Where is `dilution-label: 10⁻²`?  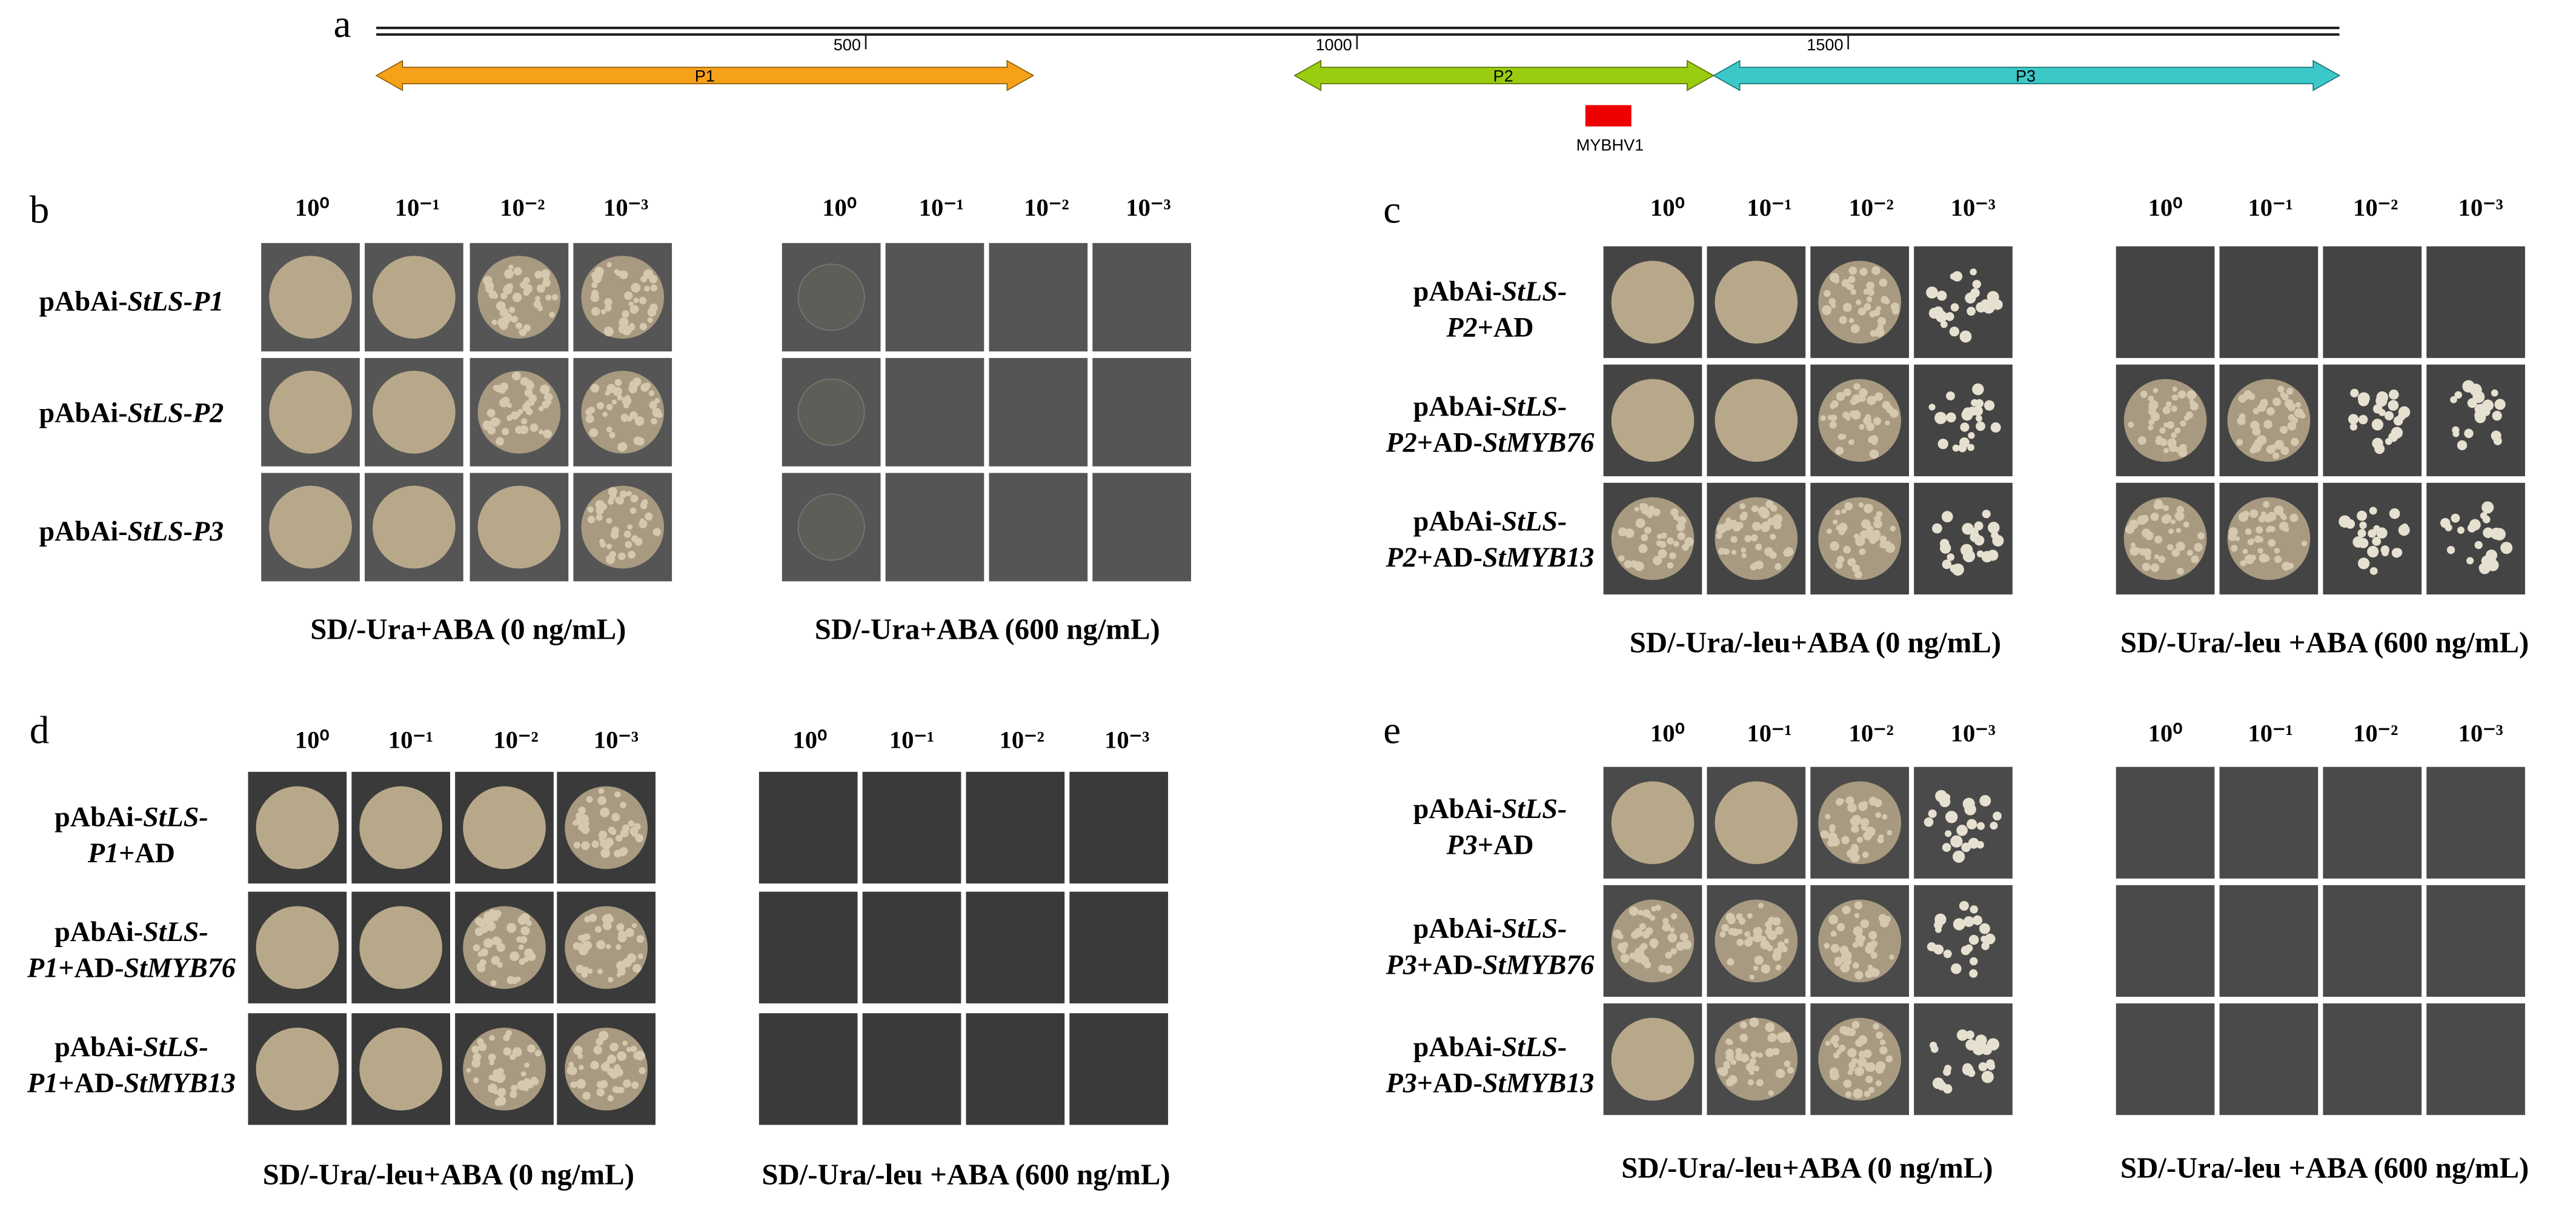 dilution-label: 10⁻² is located at coordinates (515, 739).